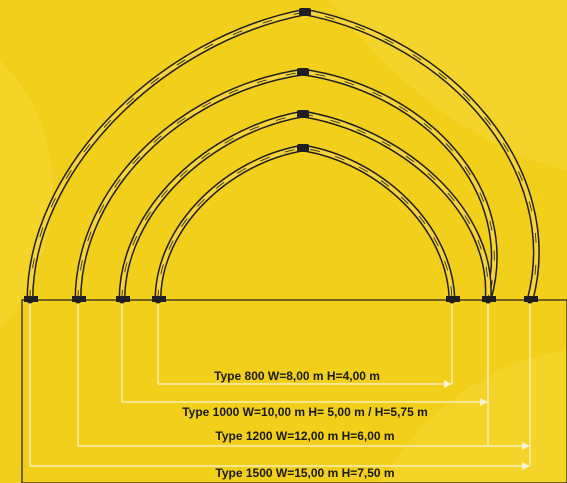 The image size is (567, 483). I want to click on foot-plates, so click(281, 299).